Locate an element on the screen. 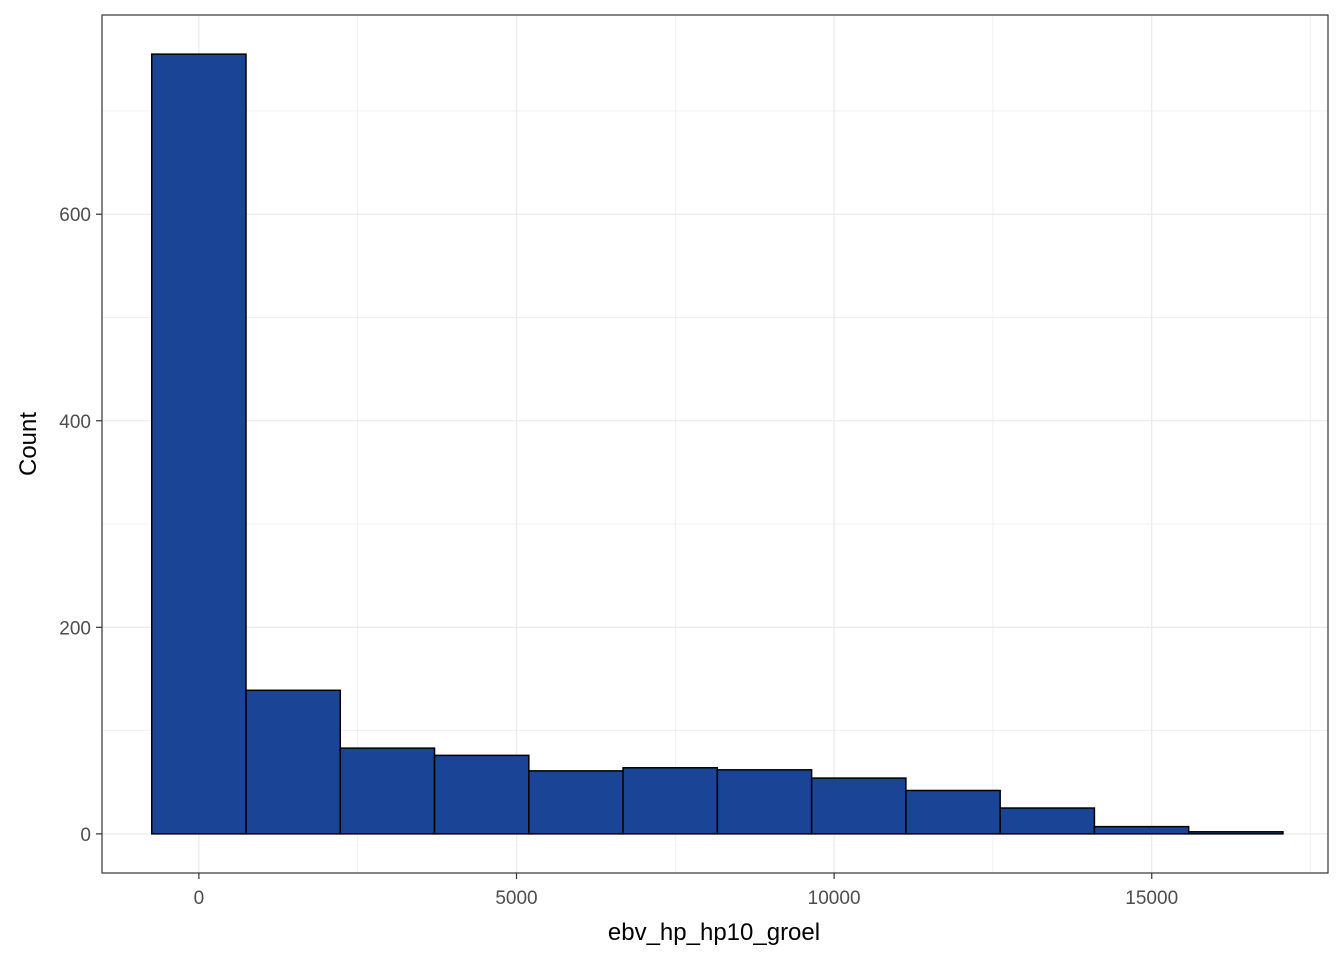 The image size is (1344, 960). x-tick-label: 10000 is located at coordinates (834, 898).